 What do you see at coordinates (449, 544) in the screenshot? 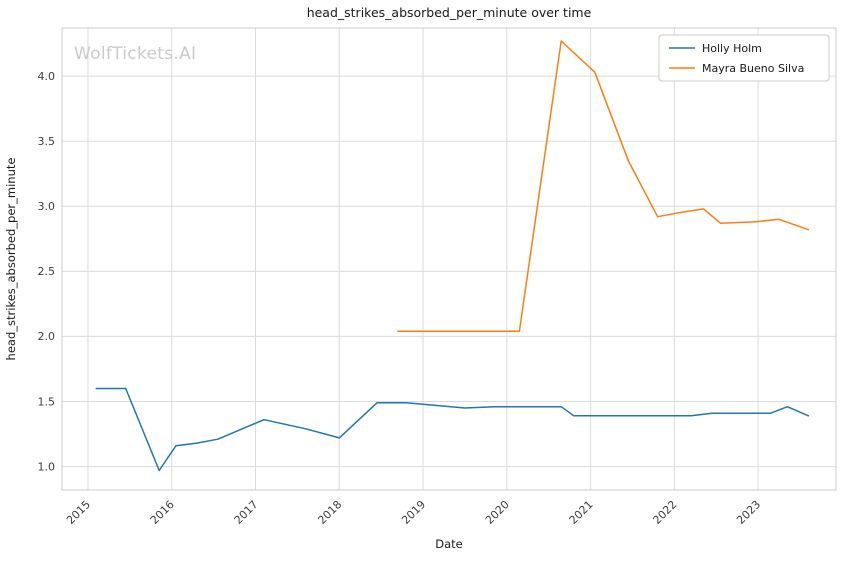
I see `x-axis-label: Date` at bounding box center [449, 544].